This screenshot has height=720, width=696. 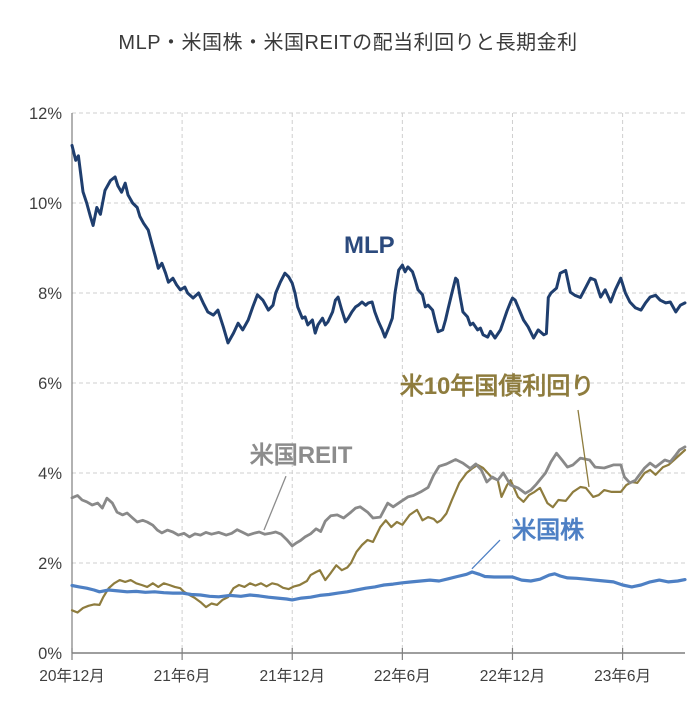 I want to click on x-axis-label: 22年12月, so click(x=512, y=676).